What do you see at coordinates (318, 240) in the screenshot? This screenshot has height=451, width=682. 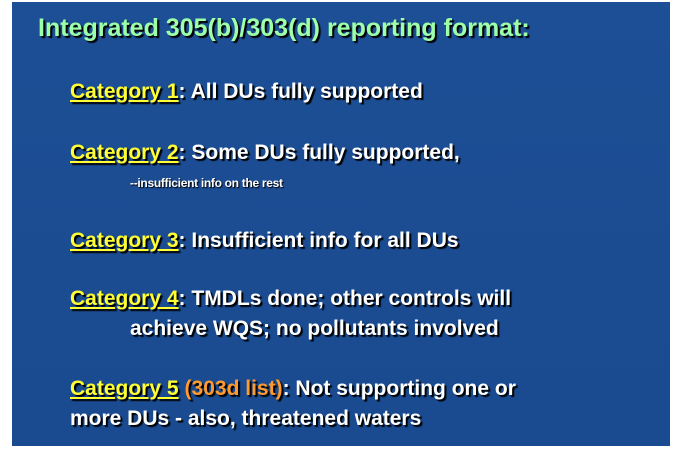 I see `item-text: : Insufficient info for all DUs` at bounding box center [318, 240].